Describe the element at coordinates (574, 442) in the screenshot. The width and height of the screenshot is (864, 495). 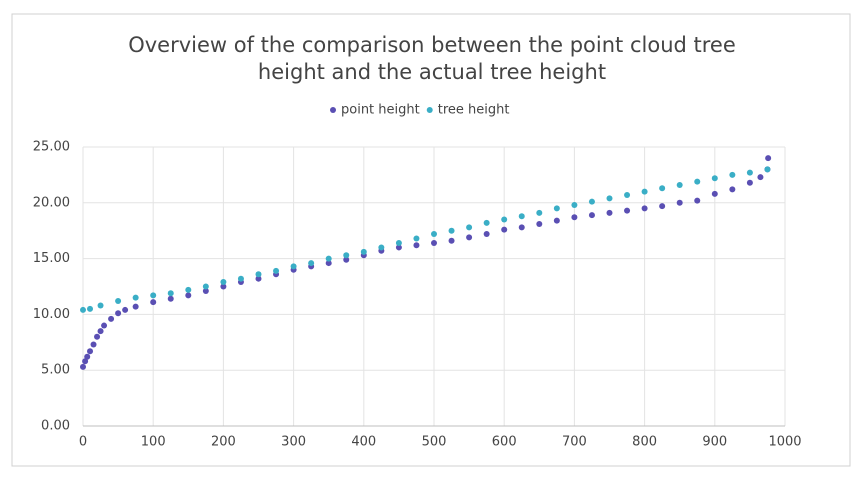
I see `x-tick-label: 700` at that location.